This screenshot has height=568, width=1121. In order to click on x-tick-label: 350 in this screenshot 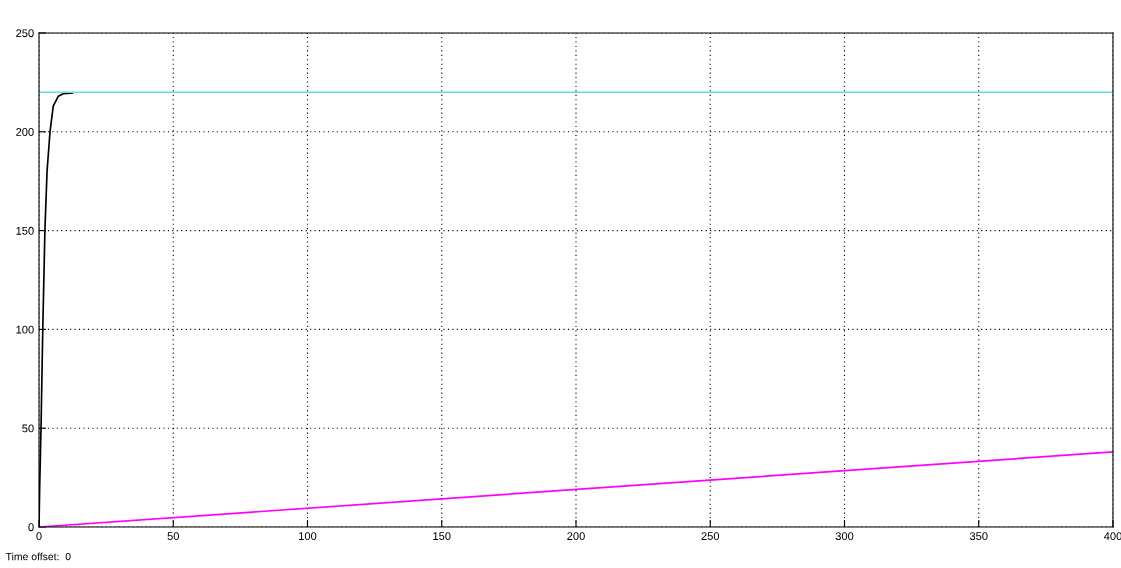, I will do `click(978, 536)`.